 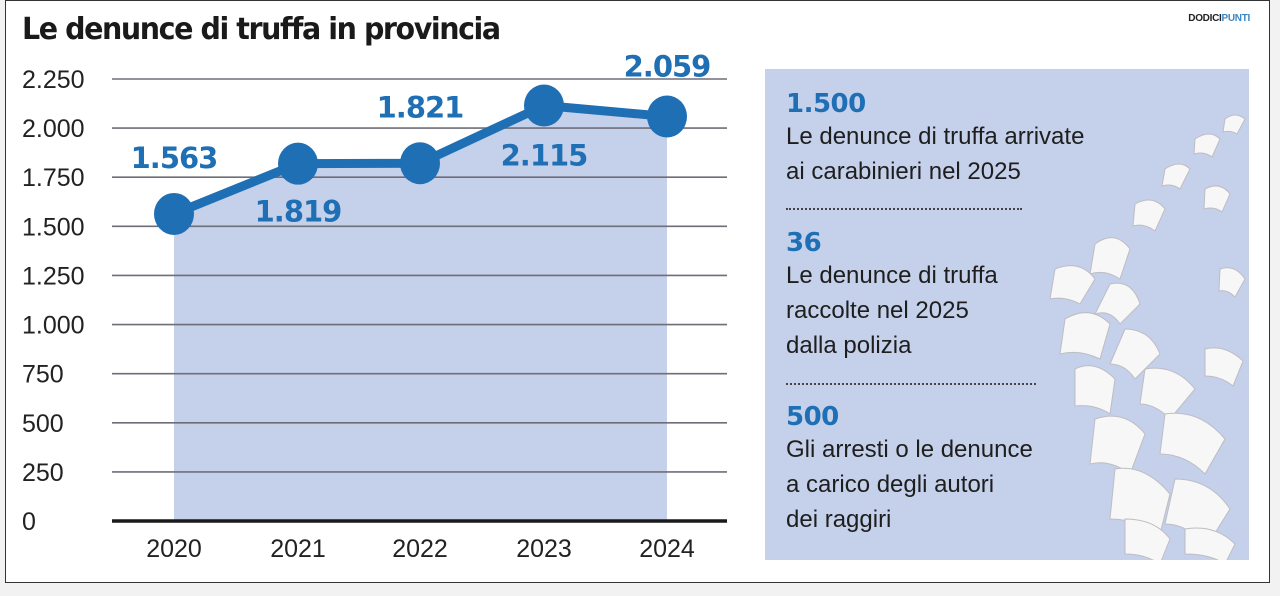 I want to click on y-tick-label: 1.500, so click(x=53, y=227).